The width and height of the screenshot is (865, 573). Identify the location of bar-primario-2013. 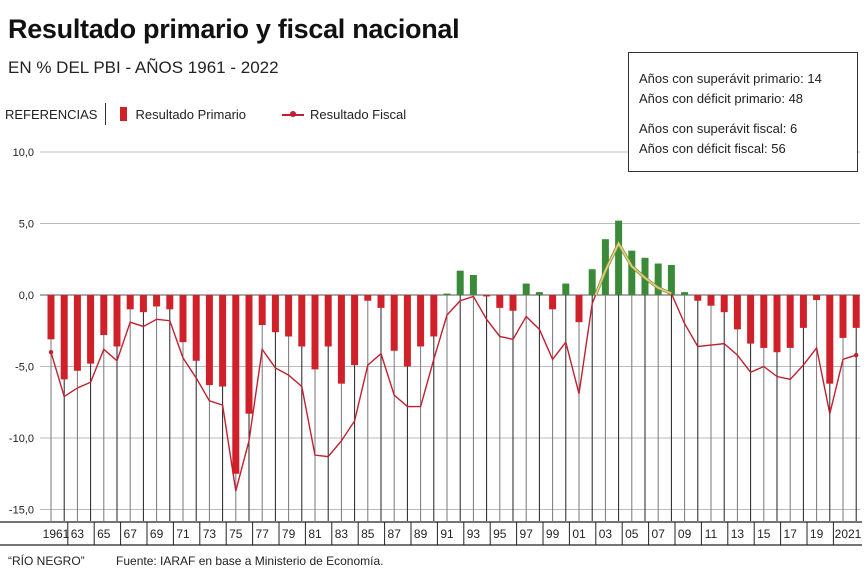
(737, 312).